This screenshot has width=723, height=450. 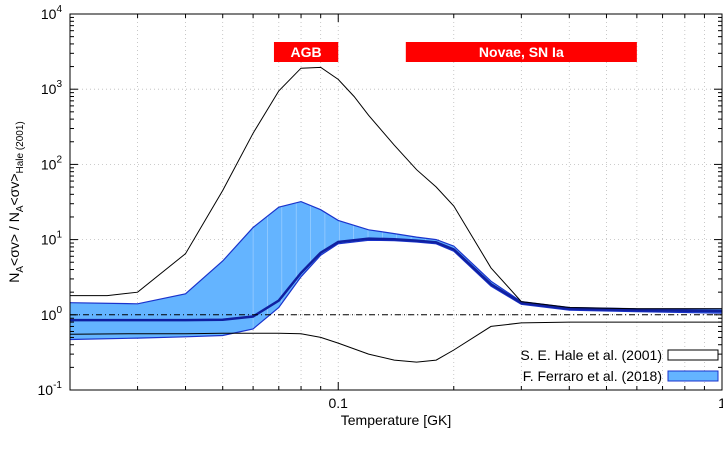 I want to click on y-tick-label: 10⁻¹, so click(x=50, y=389).